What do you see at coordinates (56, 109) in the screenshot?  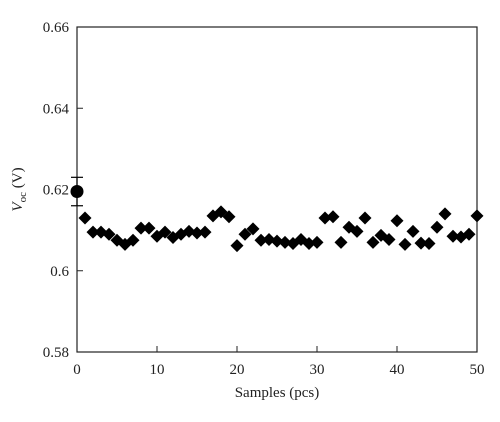 I see `y-tick-label: 0.64` at bounding box center [56, 109].